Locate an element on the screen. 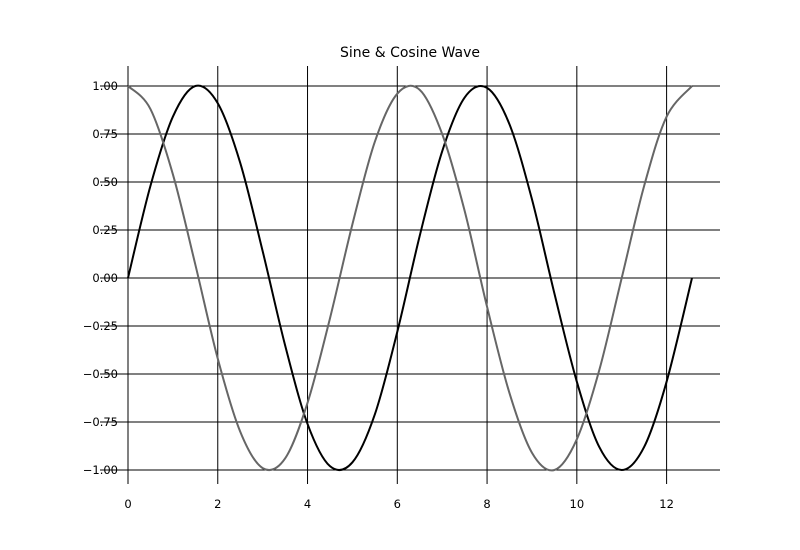  chart-title: Sine & Cosine Wave is located at coordinates (410, 53).